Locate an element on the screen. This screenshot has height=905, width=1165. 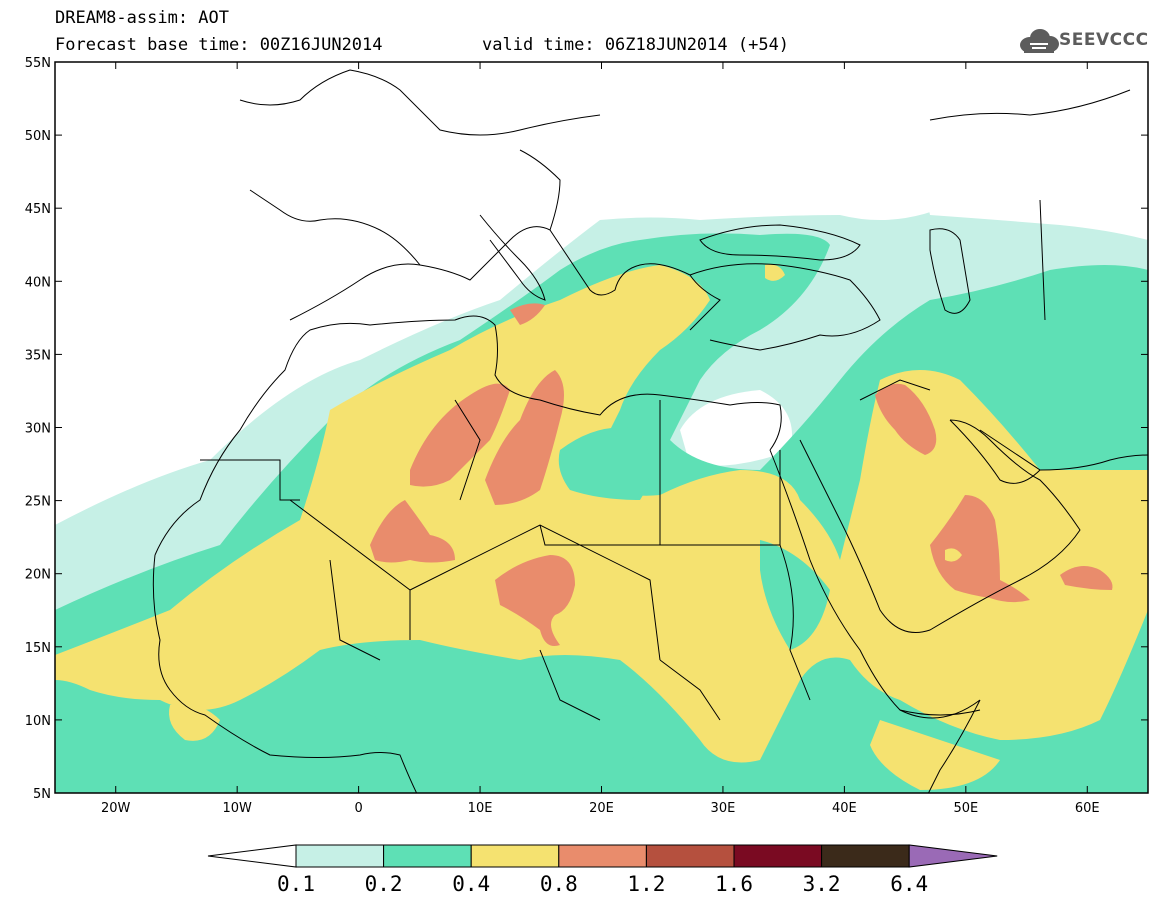
lon-label: 60E is located at coordinates (1087, 808).